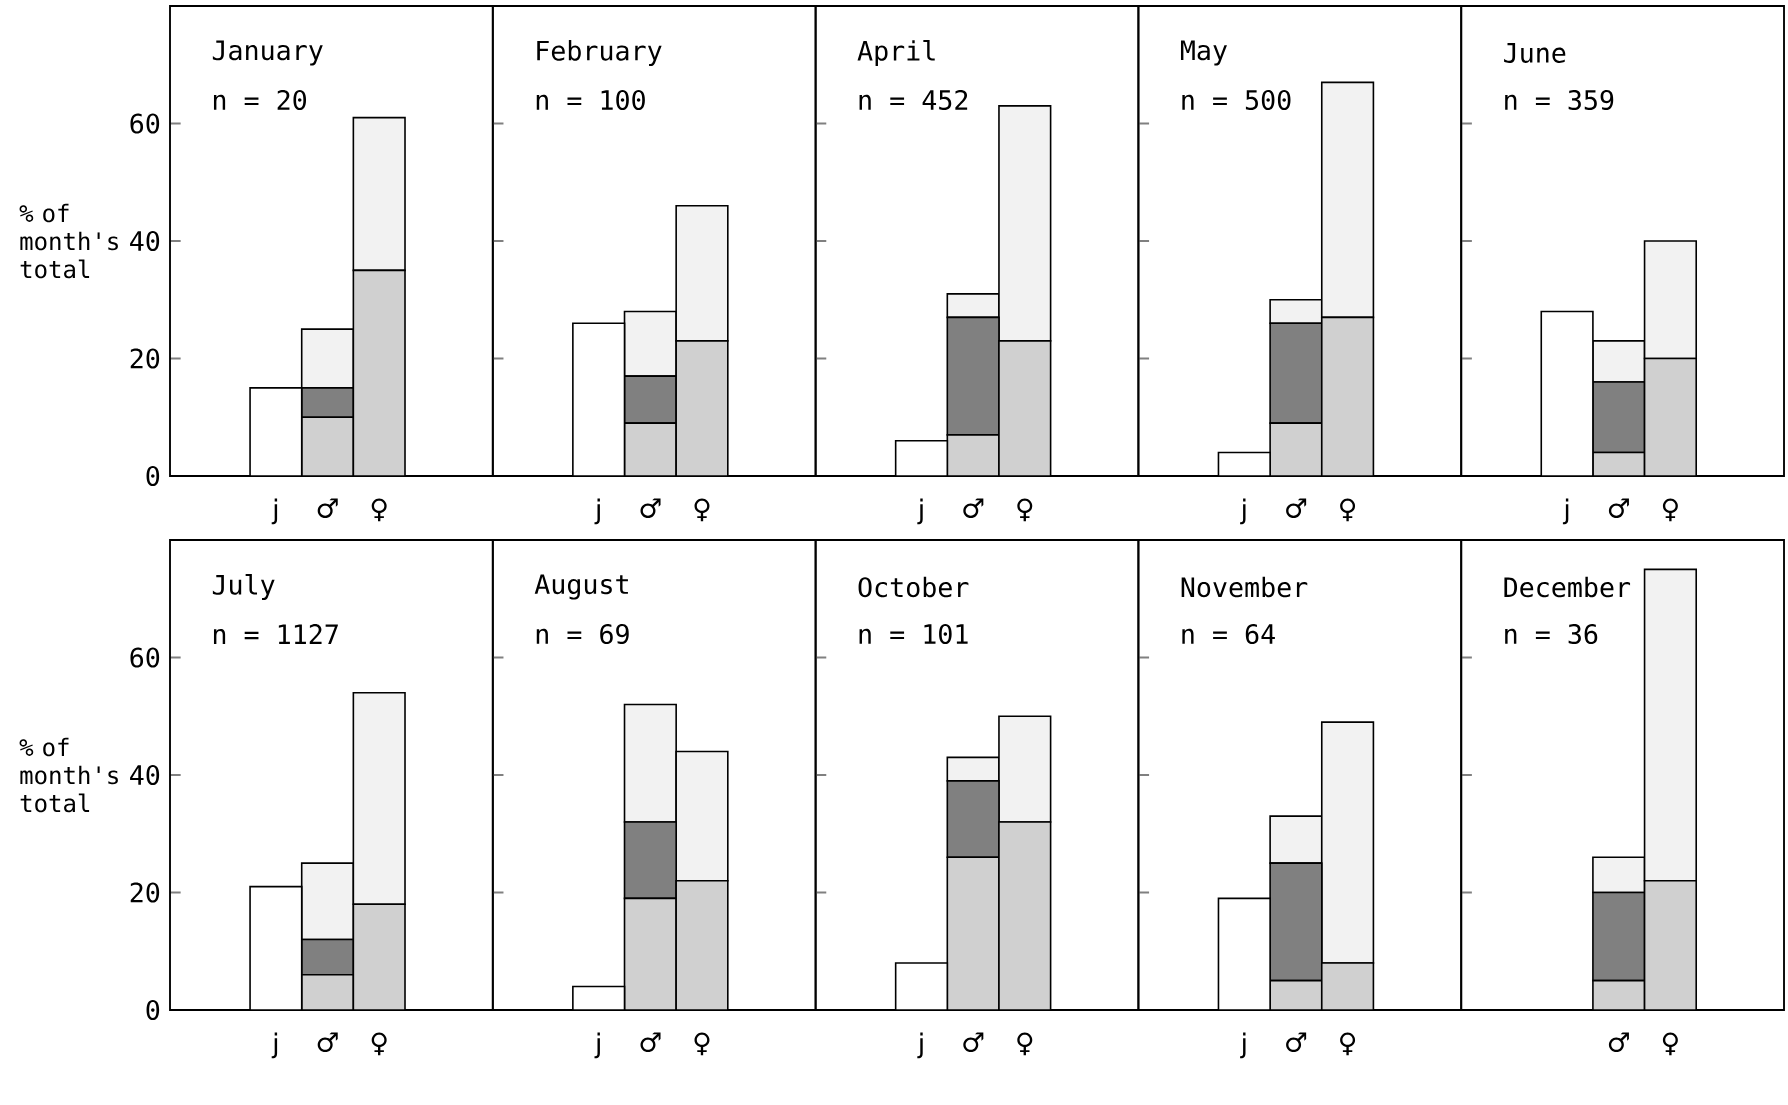 This screenshot has height=1105, width=1788. I want to click on text: n = 101, so click(913, 634).